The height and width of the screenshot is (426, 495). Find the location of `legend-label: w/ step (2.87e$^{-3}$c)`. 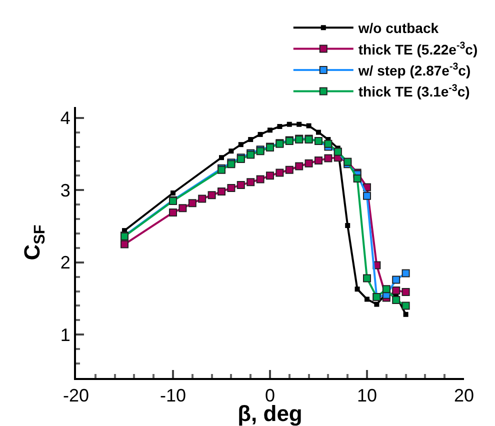

legend-label: w/ step (2.87e$^{-3}$c) is located at coordinates (414, 70).